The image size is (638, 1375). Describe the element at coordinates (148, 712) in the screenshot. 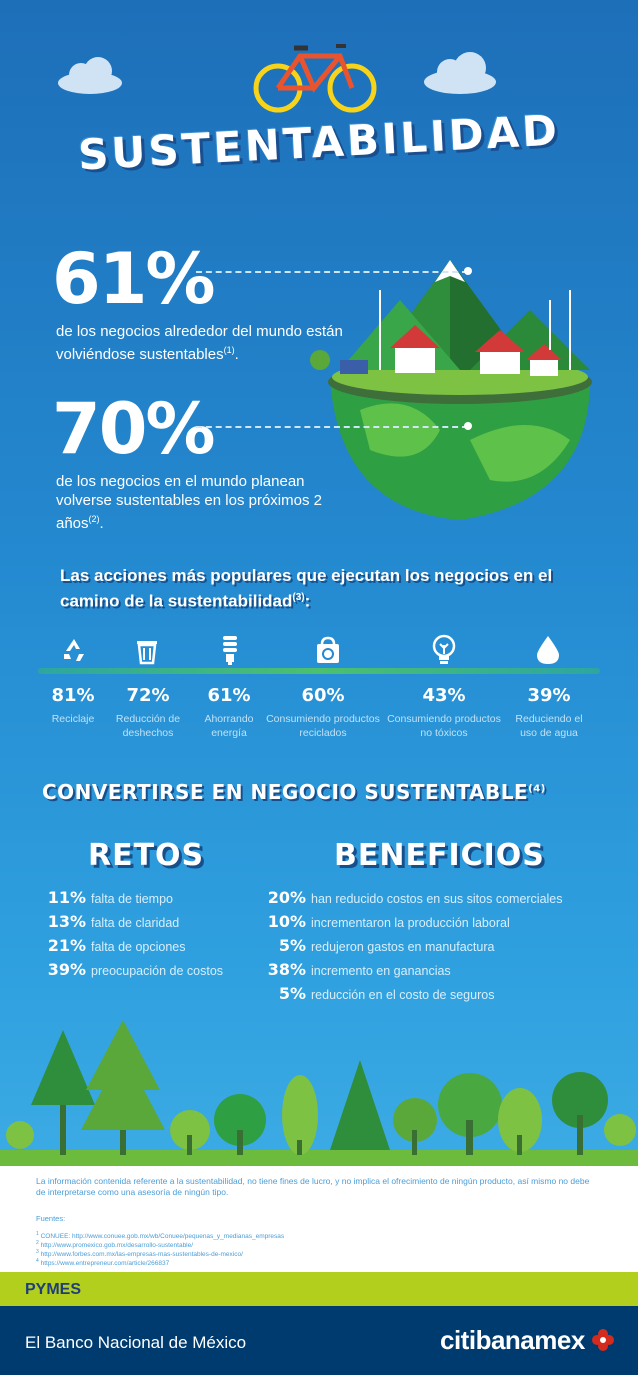

I see `action-item: 72% Reducción de deshechos` at that location.